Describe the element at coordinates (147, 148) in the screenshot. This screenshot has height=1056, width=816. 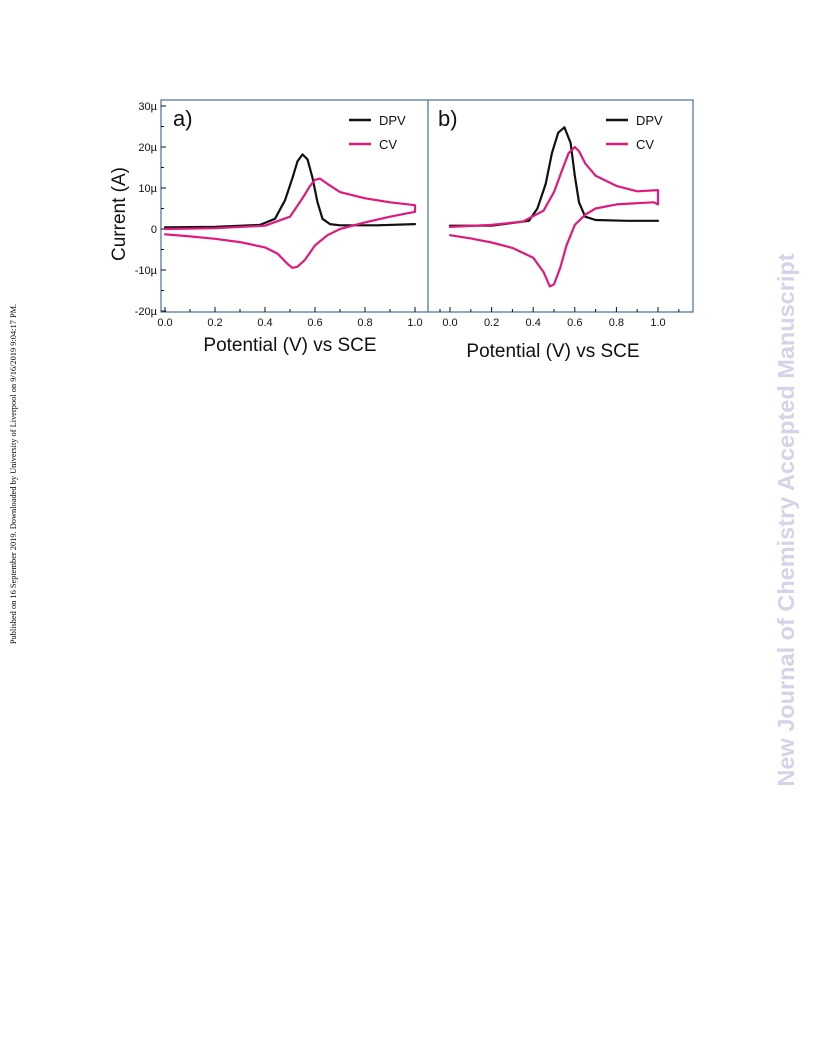
I see `y-tick-label: 20µ` at that location.